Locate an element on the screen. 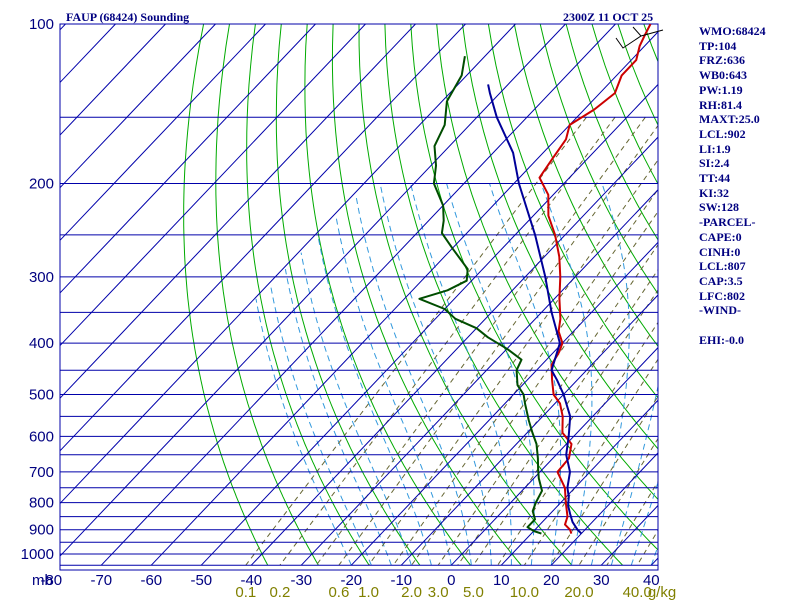 The image size is (800, 600). temperature-label: -30 is located at coordinates (301, 580).